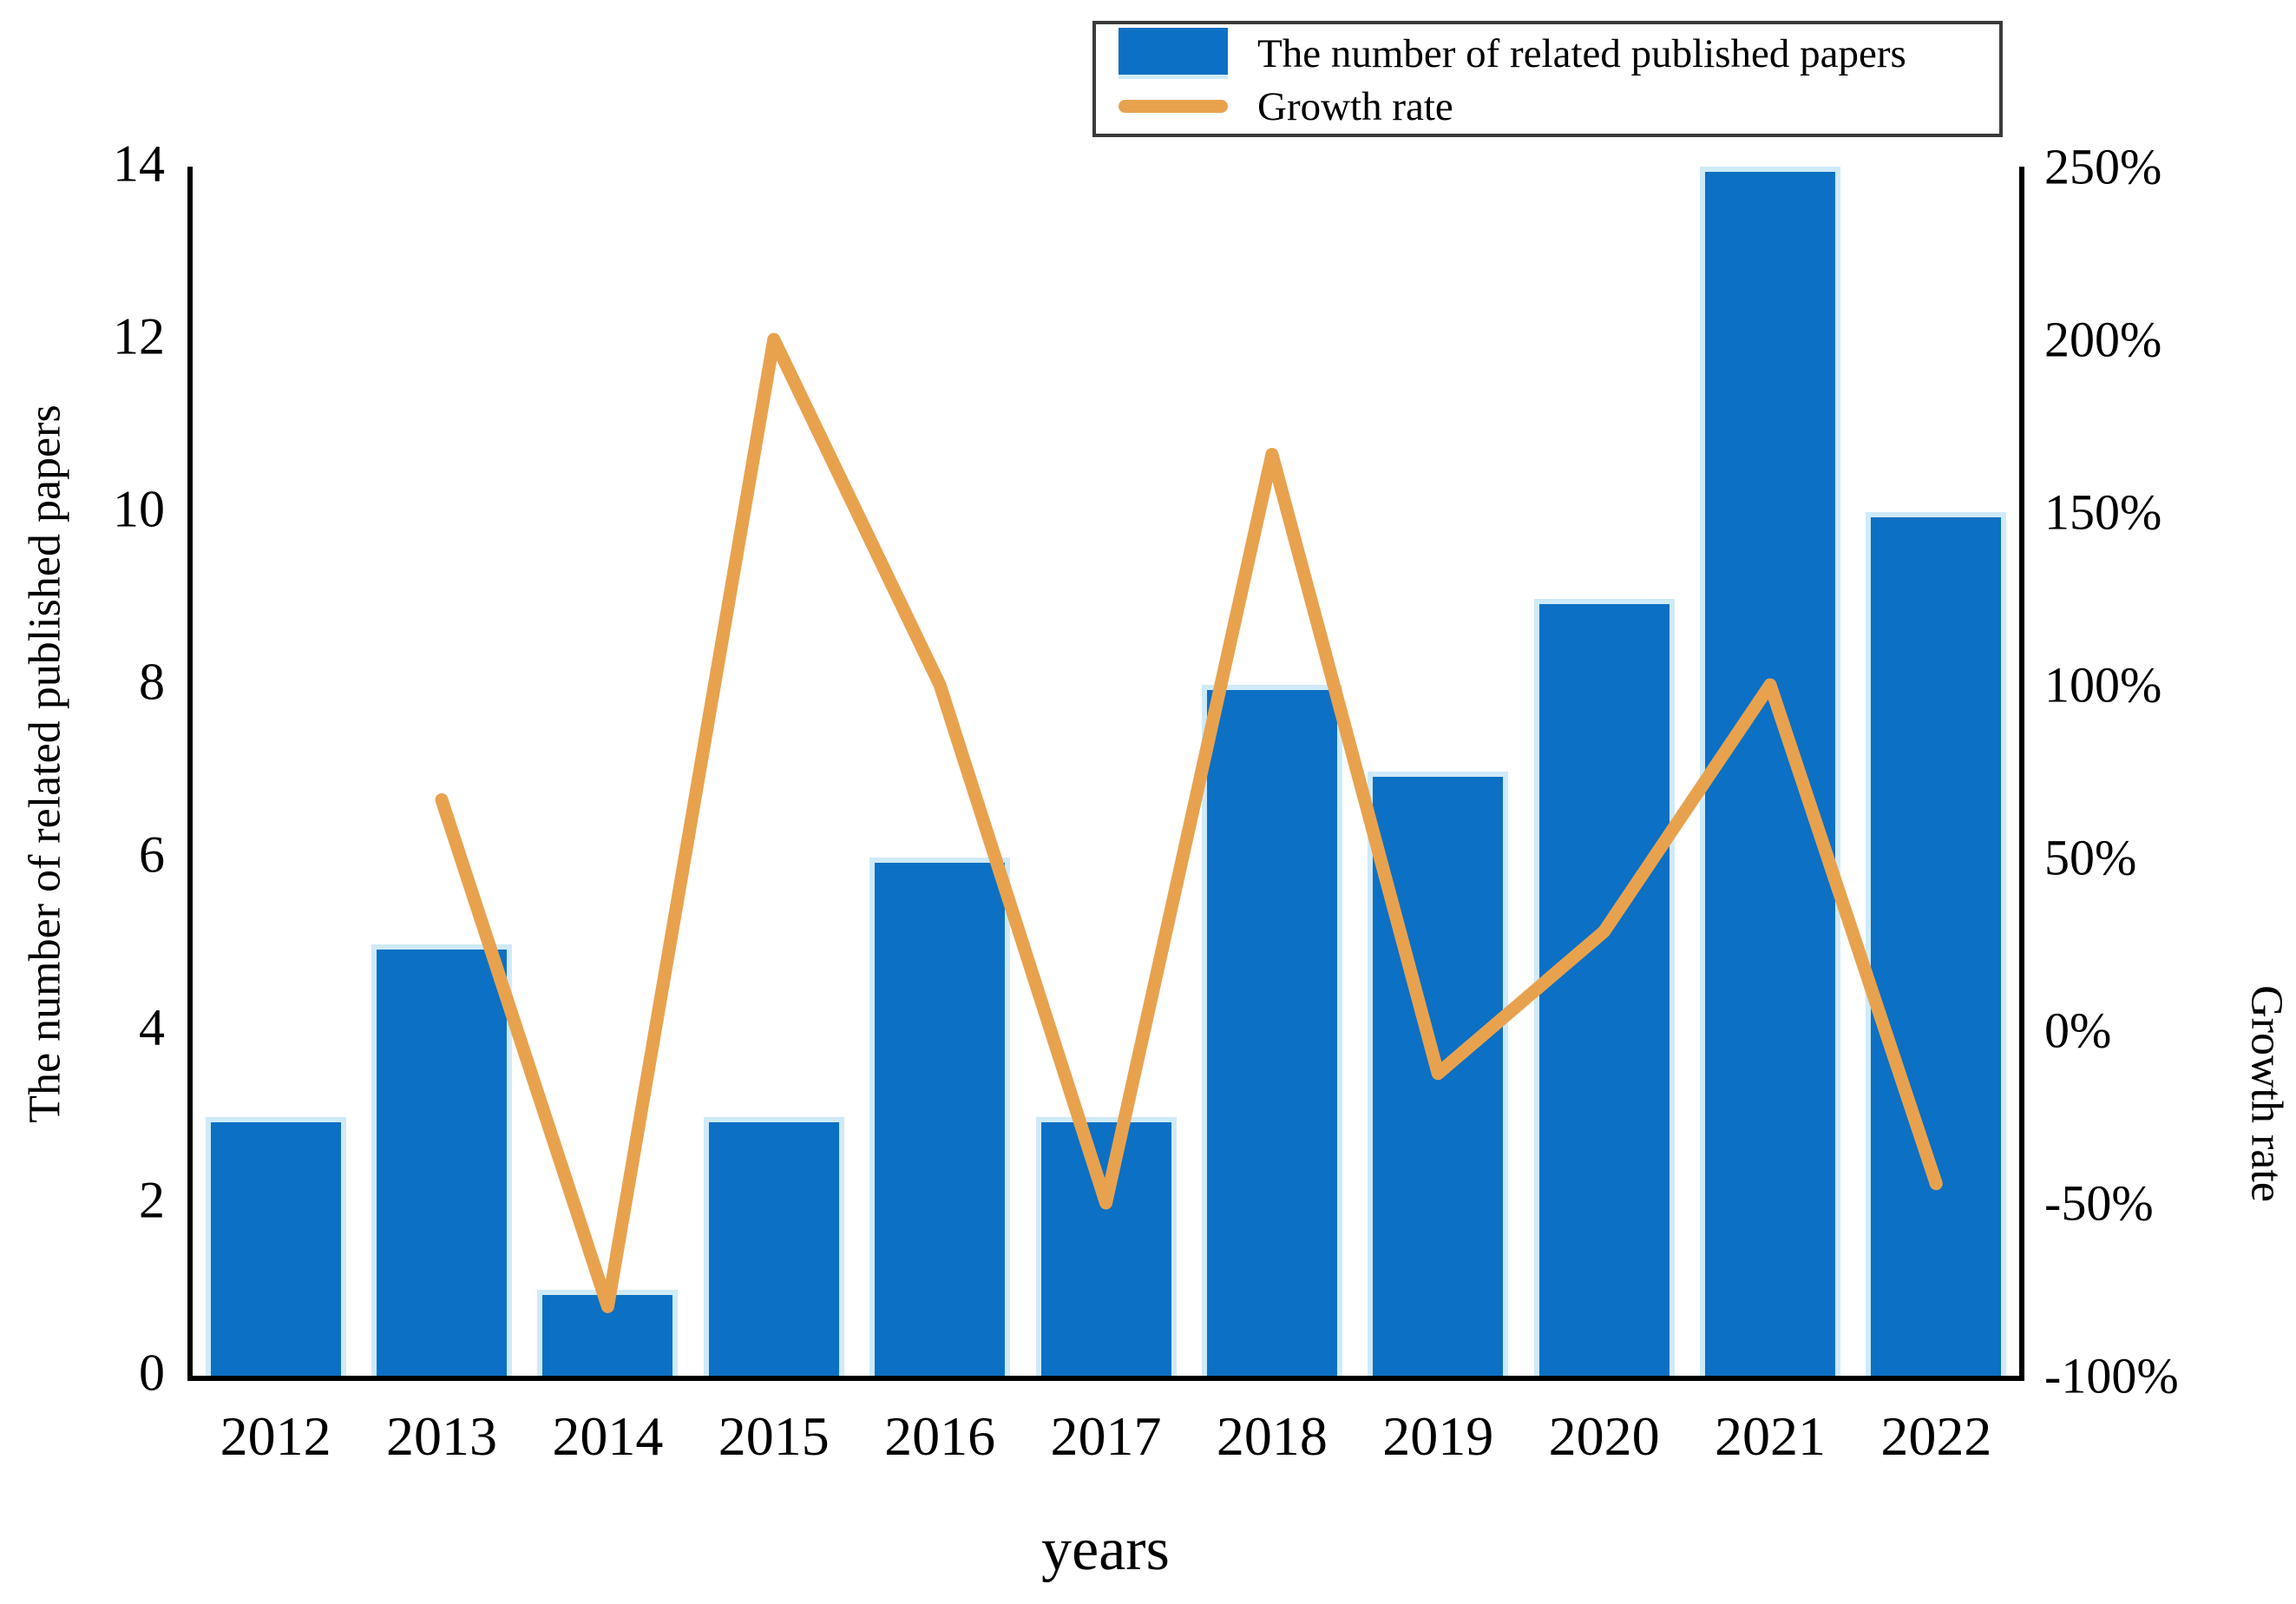 The height and width of the screenshot is (1604, 2296). Describe the element at coordinates (1604, 987) in the screenshot. I see `bar-2020` at that location.